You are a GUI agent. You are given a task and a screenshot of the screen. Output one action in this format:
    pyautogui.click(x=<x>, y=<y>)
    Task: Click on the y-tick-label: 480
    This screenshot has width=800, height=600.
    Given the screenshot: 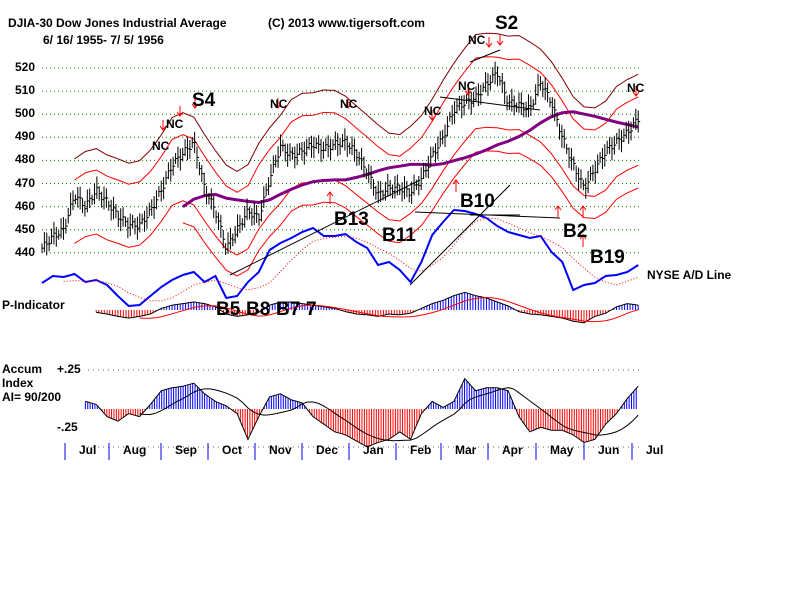 What is the action you would take?
    pyautogui.click(x=25, y=159)
    